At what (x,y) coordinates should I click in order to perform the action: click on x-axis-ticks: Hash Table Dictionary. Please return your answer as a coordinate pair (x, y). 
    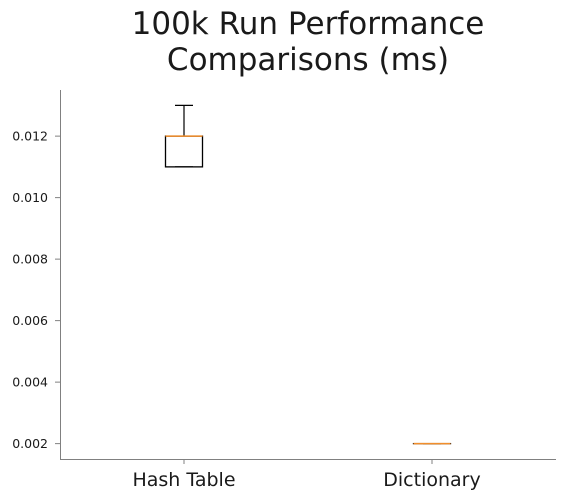
    Looking at the image, I should click on (306, 475).